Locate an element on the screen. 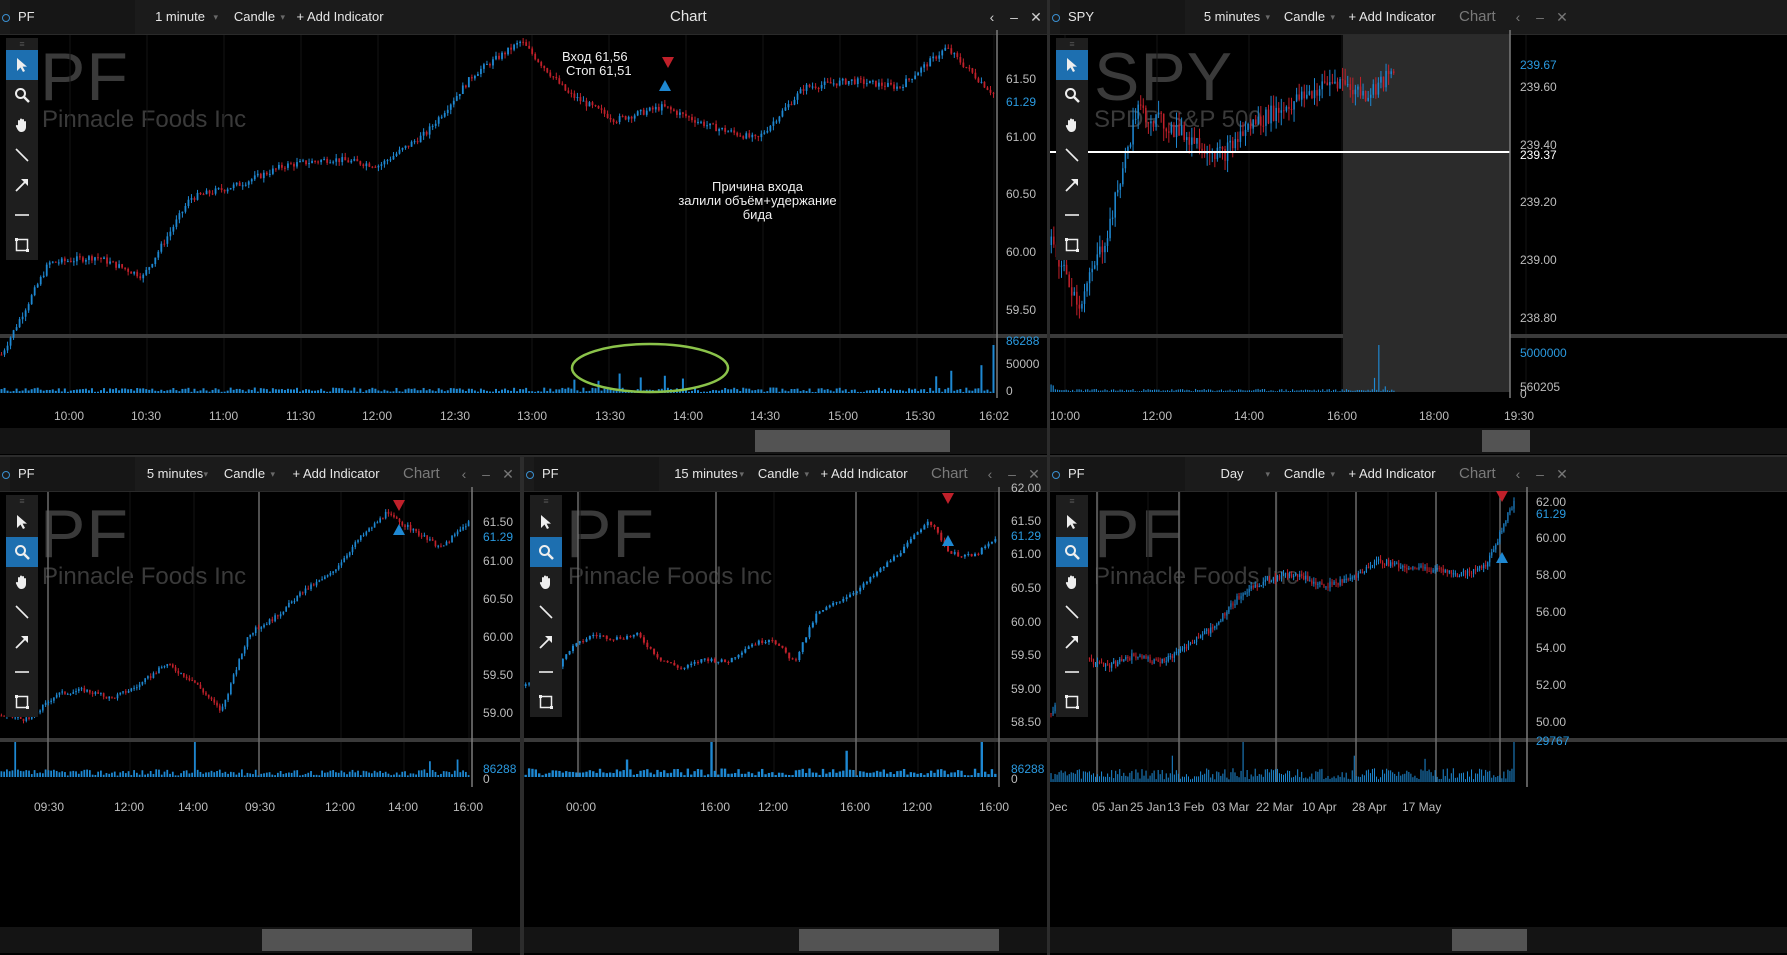 The image size is (1787, 955). symbol-input: SPY is located at coordinates (1122, 17).